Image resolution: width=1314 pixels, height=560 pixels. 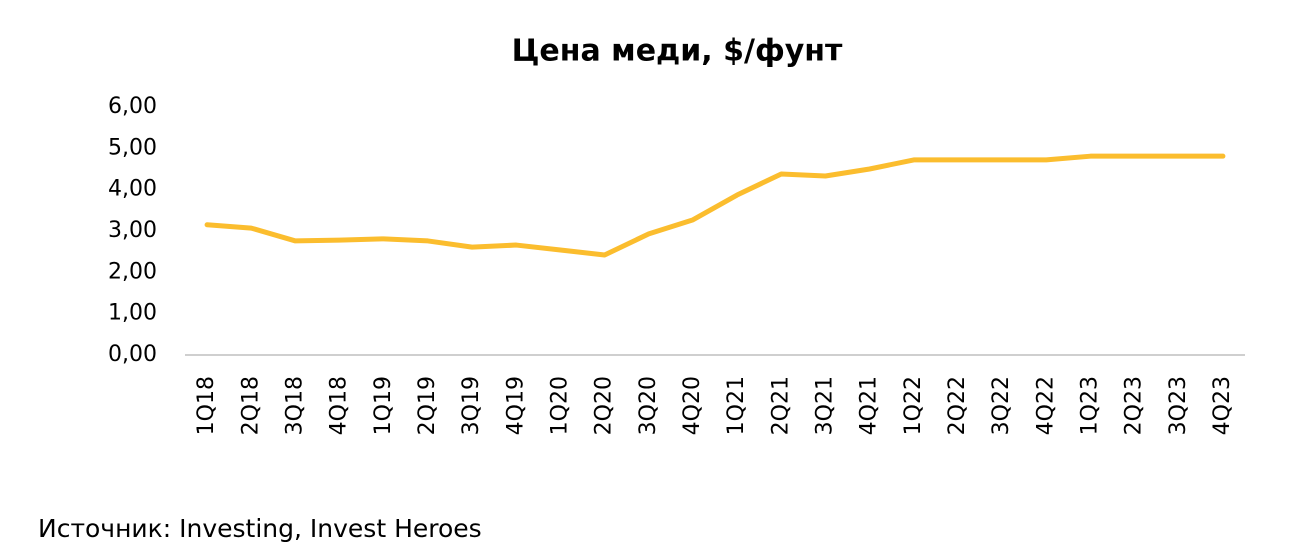 What do you see at coordinates (250, 405) in the screenshot?
I see `x-tick-label: 2Q18` at bounding box center [250, 405].